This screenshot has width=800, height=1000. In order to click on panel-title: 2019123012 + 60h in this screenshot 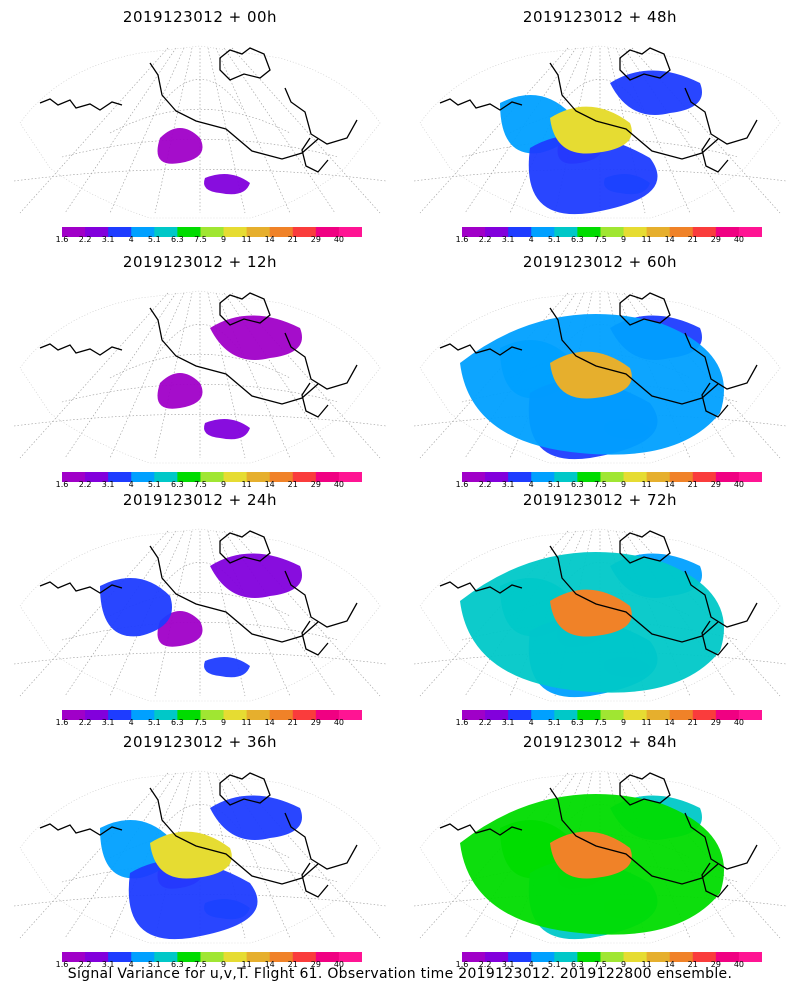, I will do `click(600, 262)`.